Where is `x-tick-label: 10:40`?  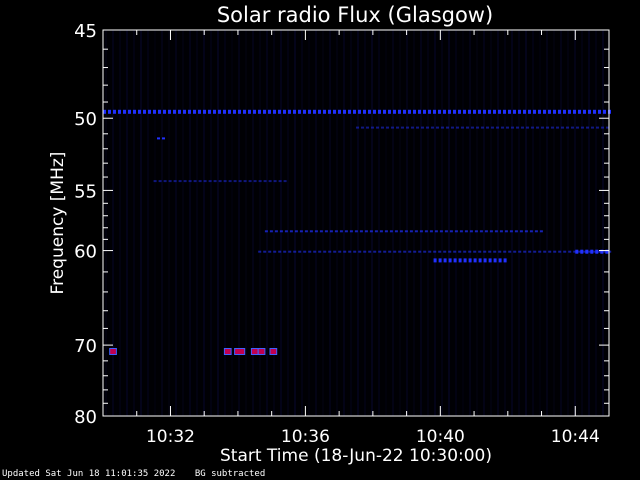
x-tick-label: 10:40 is located at coordinates (440, 437).